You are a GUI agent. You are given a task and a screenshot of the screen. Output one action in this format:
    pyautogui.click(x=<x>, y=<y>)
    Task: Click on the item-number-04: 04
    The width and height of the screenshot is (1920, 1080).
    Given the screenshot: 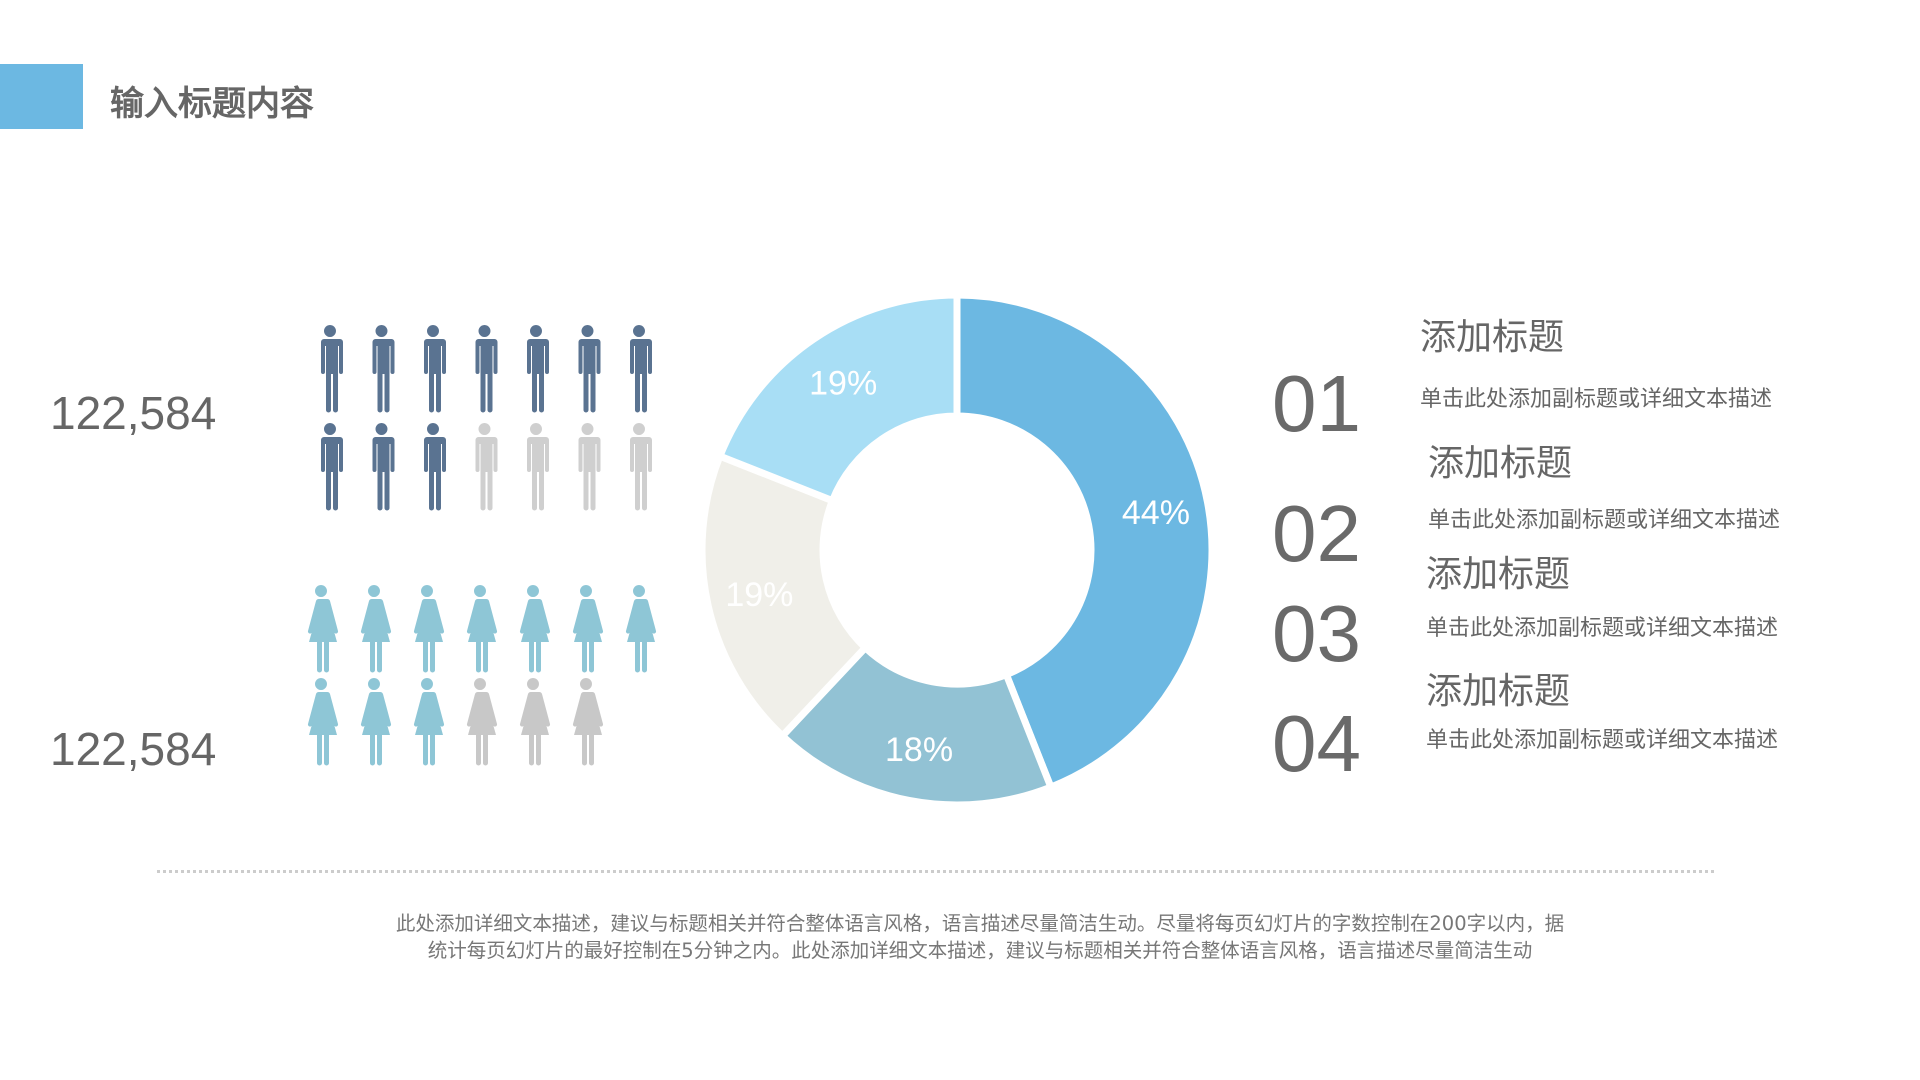 What is the action you would take?
    pyautogui.click(x=1316, y=743)
    